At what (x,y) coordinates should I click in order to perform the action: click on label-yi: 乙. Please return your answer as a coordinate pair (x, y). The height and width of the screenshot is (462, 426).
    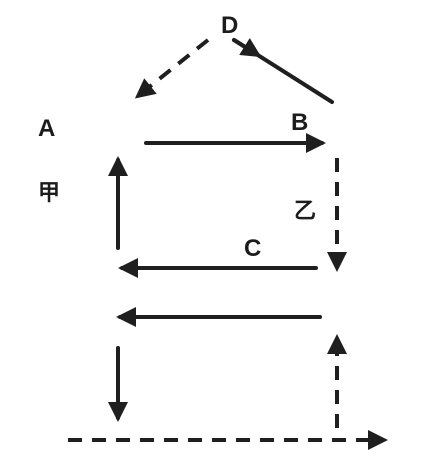
    Looking at the image, I should click on (305, 211).